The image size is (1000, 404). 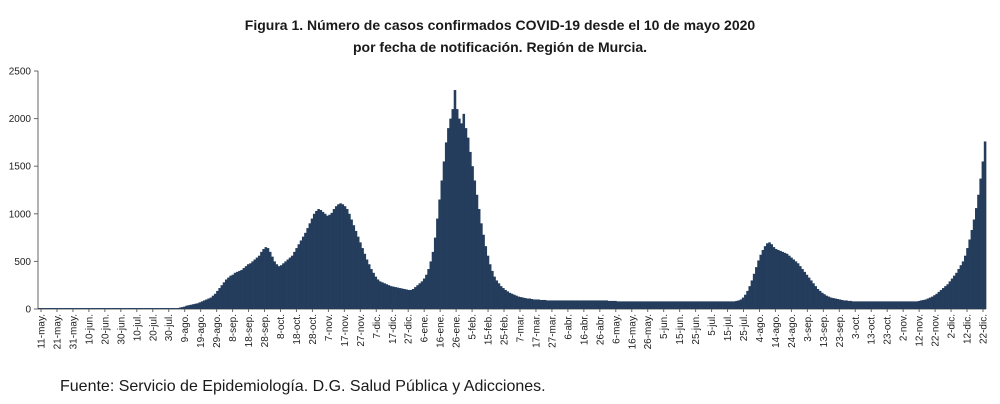 I want to click on x-tick-label: 7-dic., so click(x=377, y=326).